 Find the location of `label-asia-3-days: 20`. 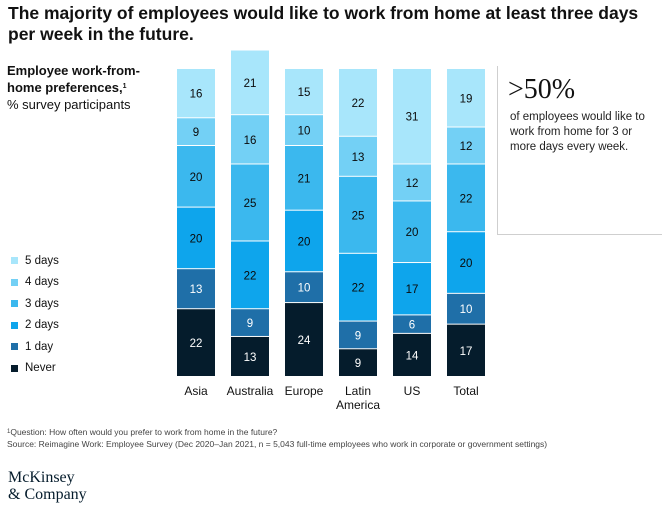

label-asia-3-days: 20 is located at coordinates (196, 178).